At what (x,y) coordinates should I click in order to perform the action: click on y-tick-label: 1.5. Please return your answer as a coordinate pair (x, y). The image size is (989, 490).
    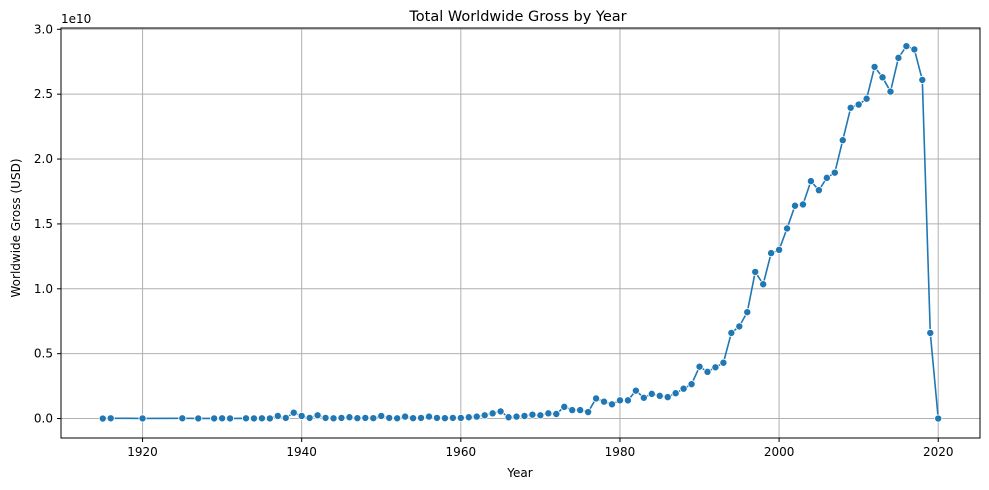
    Looking at the image, I should click on (43, 224).